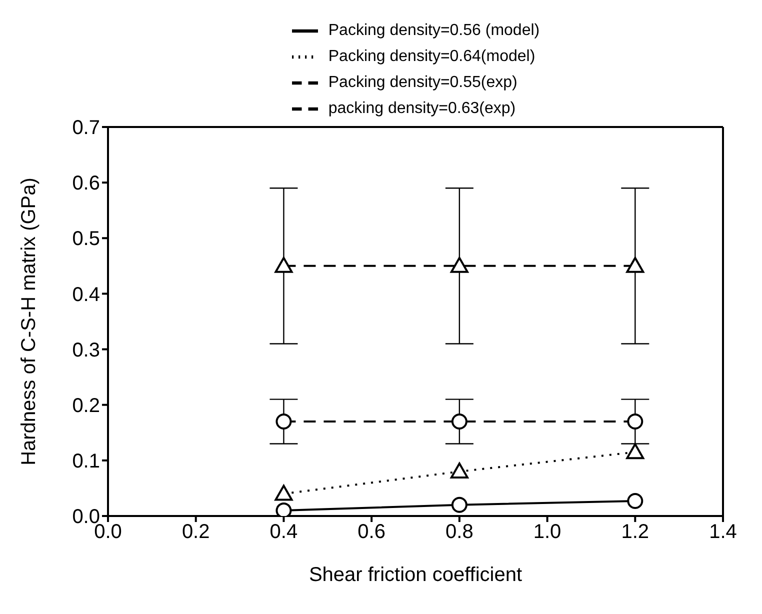 This screenshot has height=614, width=762. What do you see at coordinates (422, 109) in the screenshot?
I see `legend-label: packing density=0.63(exp)` at bounding box center [422, 109].